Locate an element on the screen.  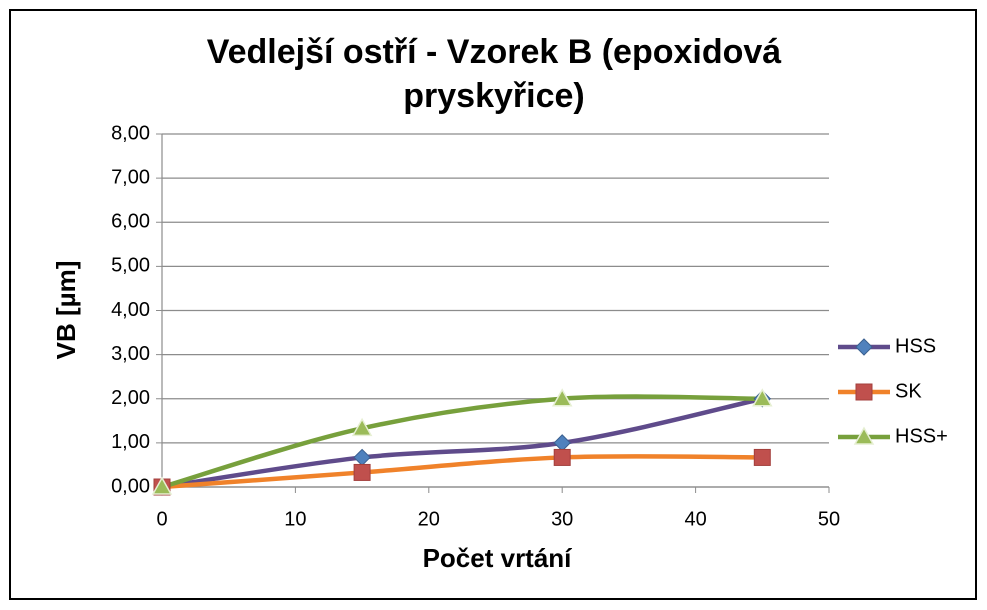
y-tick-label: 7,00 is located at coordinates (130, 177).